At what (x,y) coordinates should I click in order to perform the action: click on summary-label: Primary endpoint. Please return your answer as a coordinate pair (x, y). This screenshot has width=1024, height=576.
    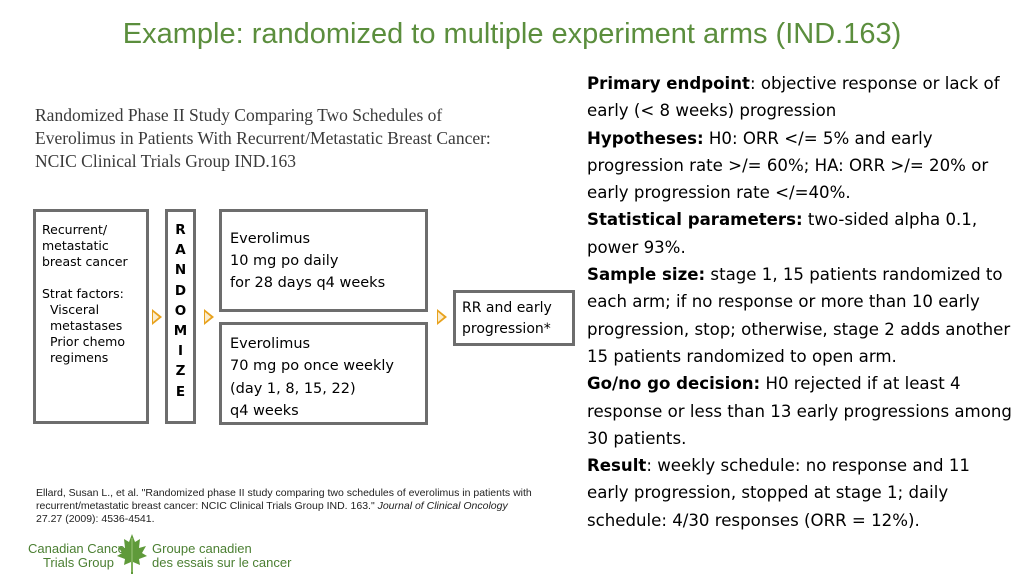
    Looking at the image, I should click on (668, 83).